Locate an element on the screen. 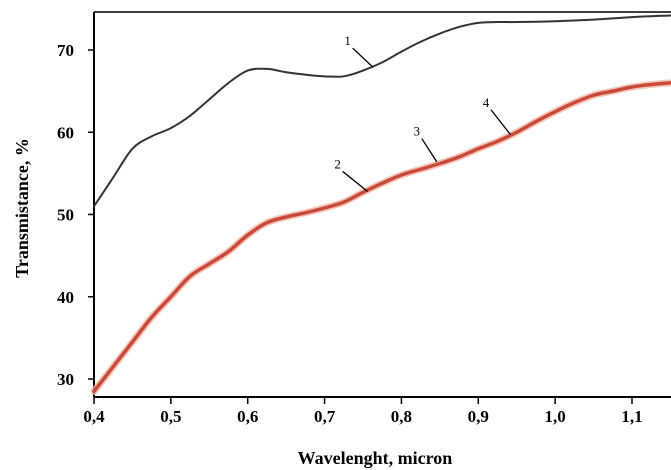 The width and height of the screenshot is (671, 470). y-tick-label: 70 is located at coordinates (65, 50).